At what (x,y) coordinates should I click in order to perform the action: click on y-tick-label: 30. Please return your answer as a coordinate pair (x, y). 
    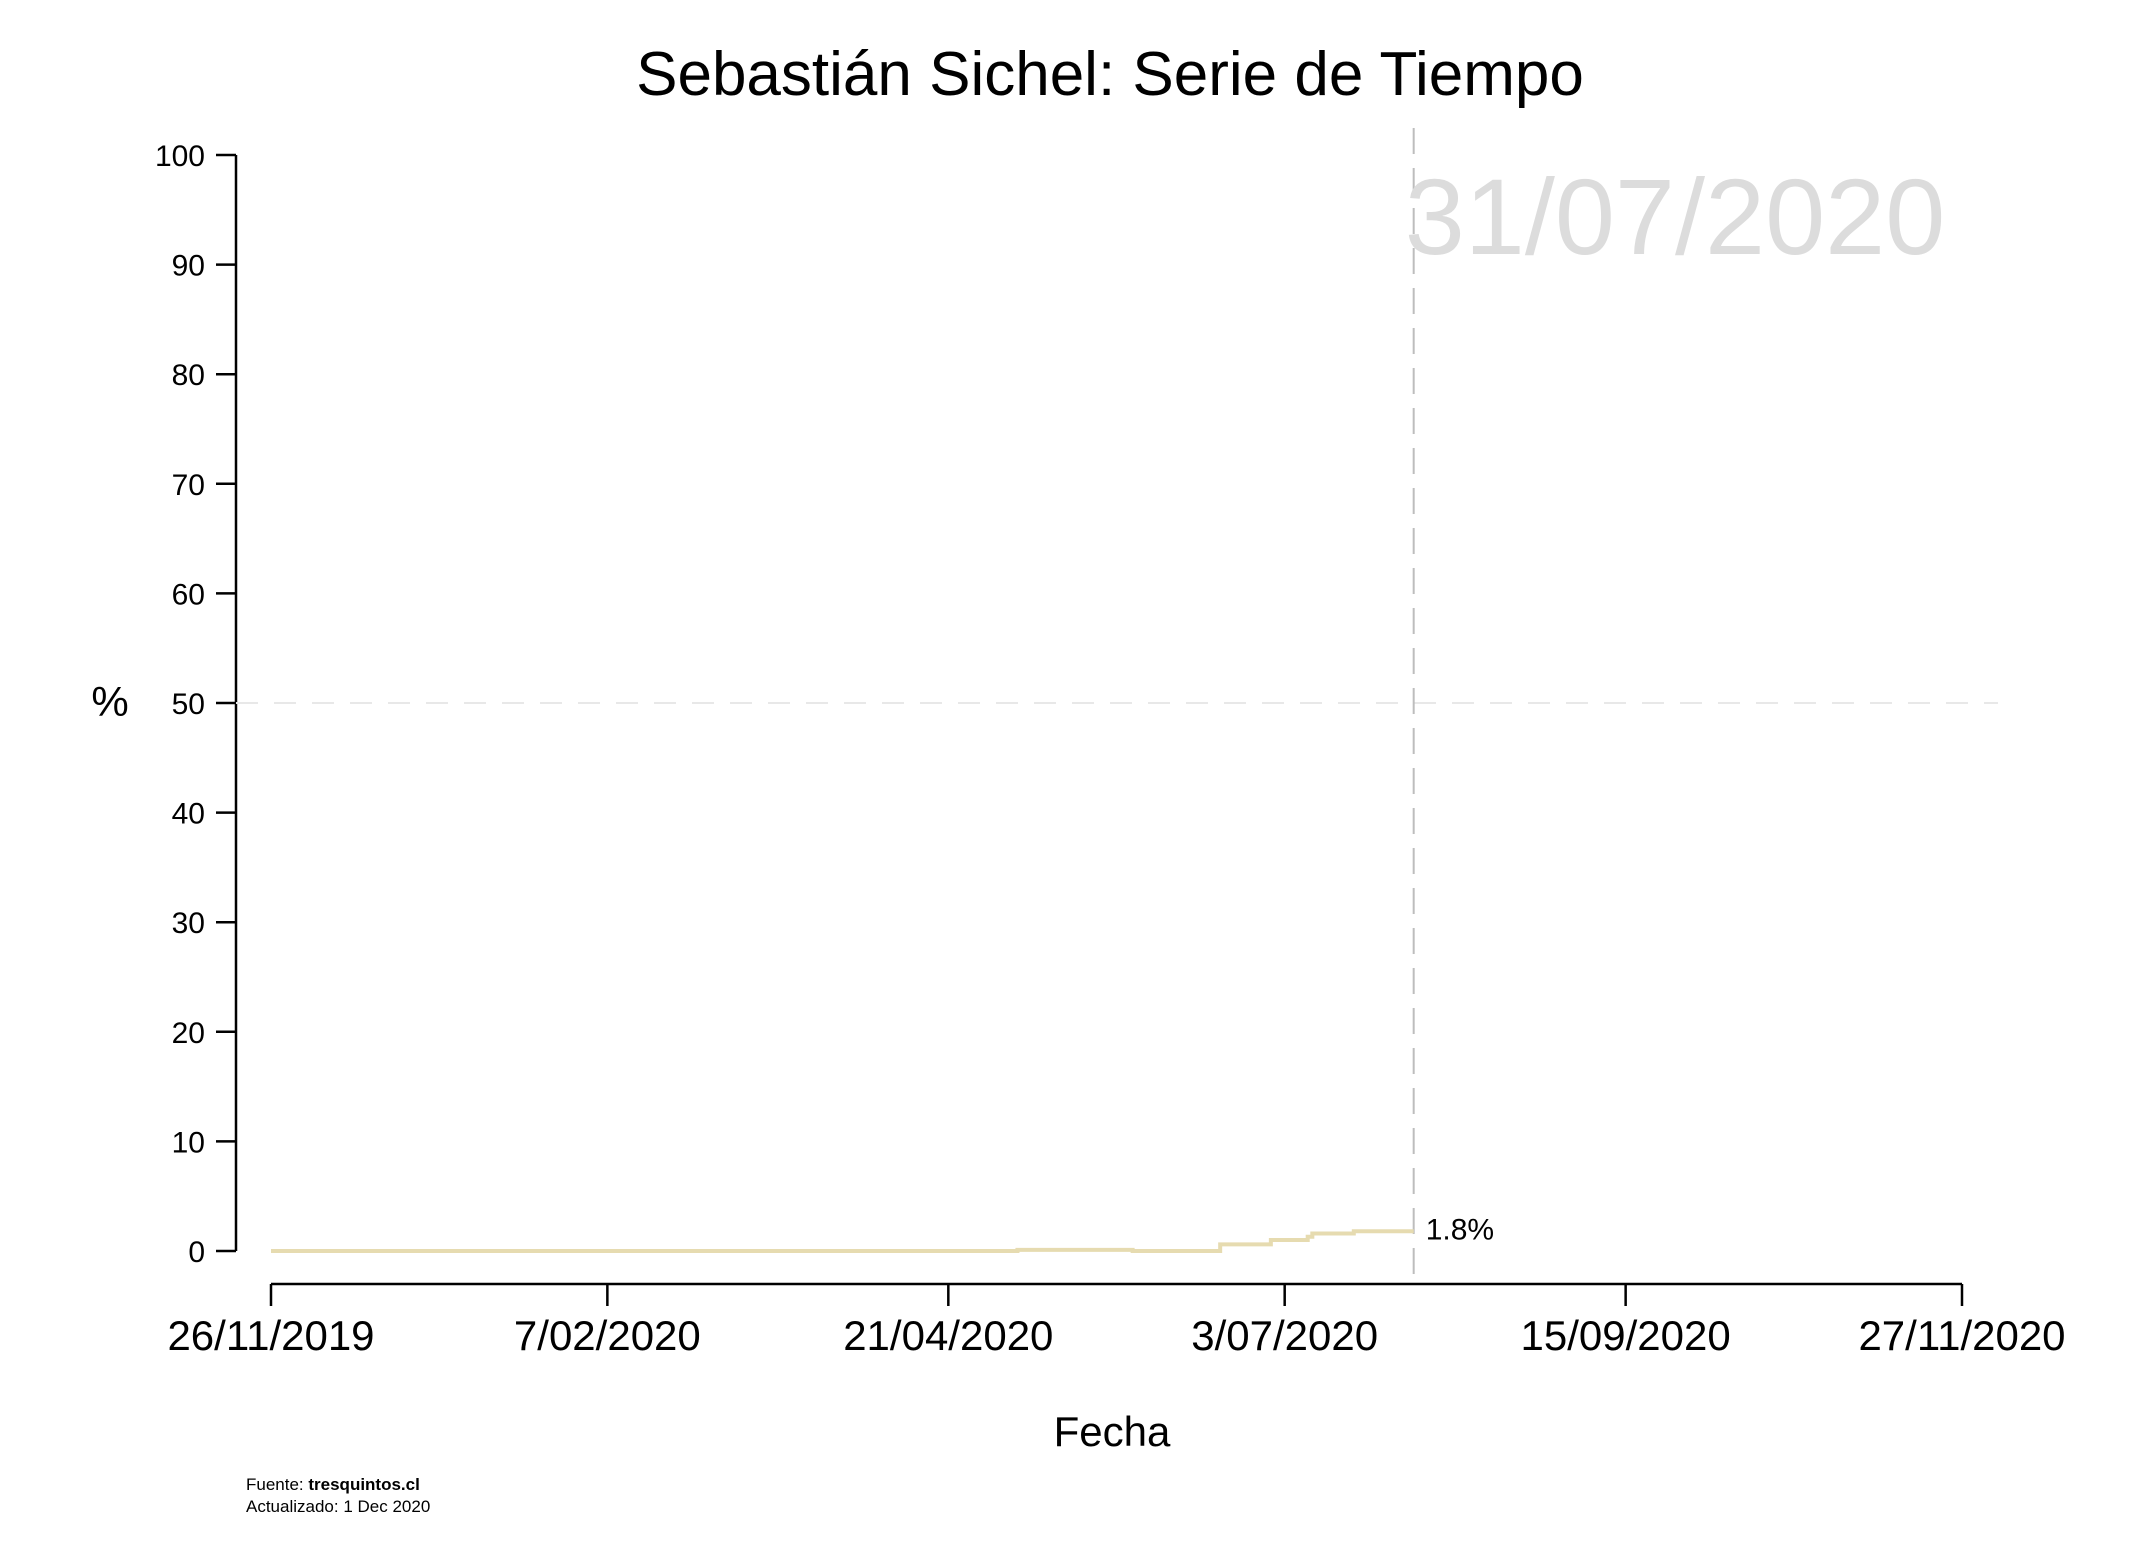
    Looking at the image, I should click on (188, 923).